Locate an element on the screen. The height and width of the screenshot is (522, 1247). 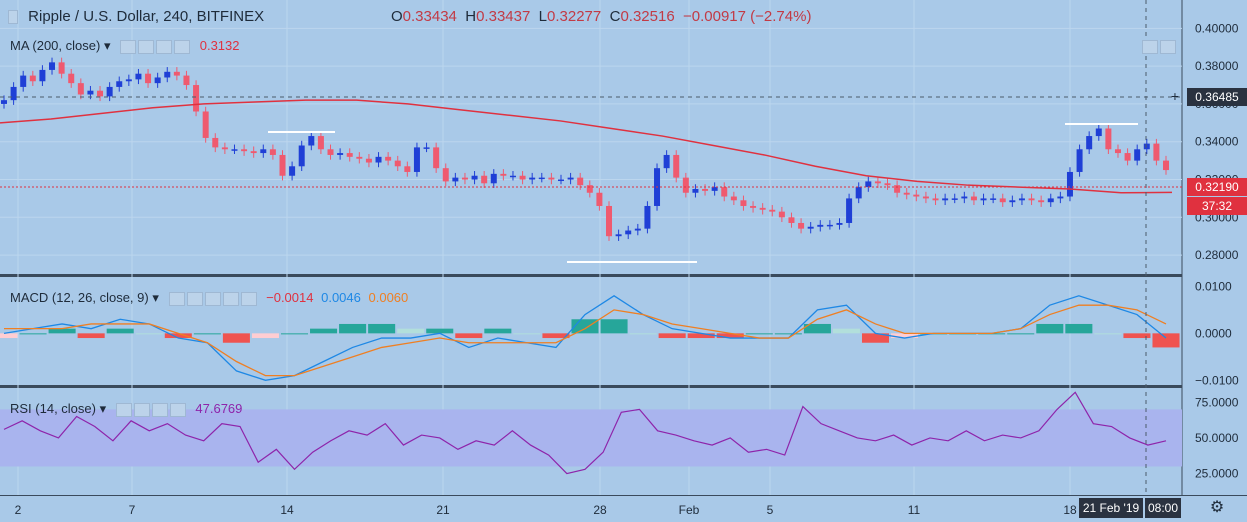
macd-tick-label: −0.0100 is located at coordinates (1217, 380).